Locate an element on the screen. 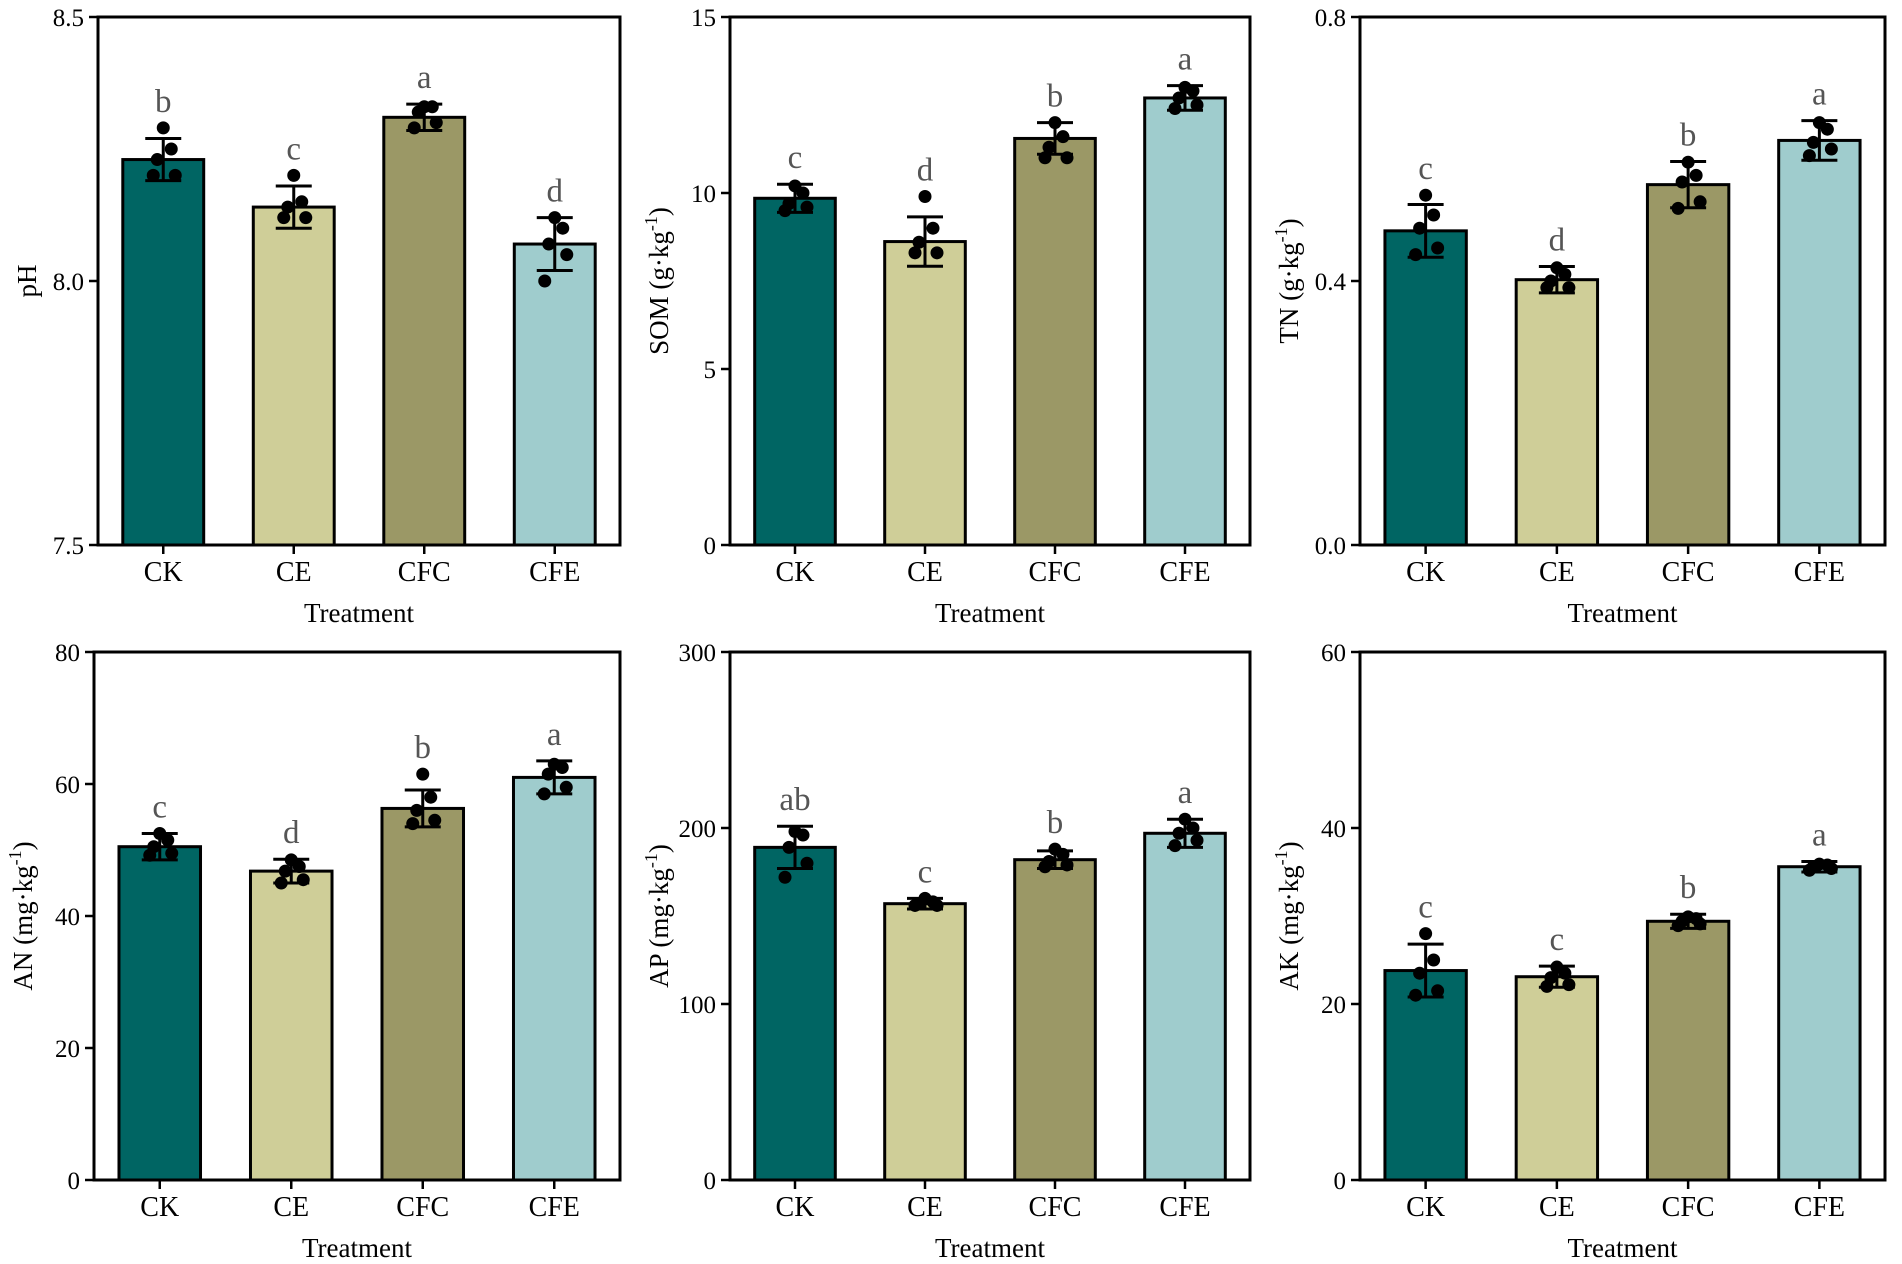 The height and width of the screenshot is (1264, 1902). significance-letter-ph-ce: c is located at coordinates (293, 149).